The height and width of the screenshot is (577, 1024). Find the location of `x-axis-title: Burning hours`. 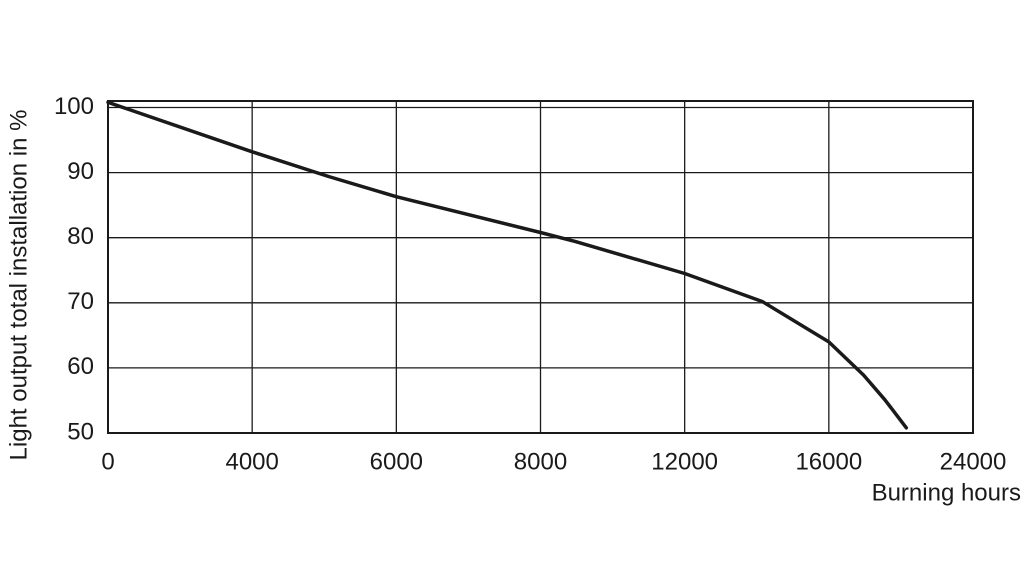

x-axis-title: Burning hours is located at coordinates (946, 492).